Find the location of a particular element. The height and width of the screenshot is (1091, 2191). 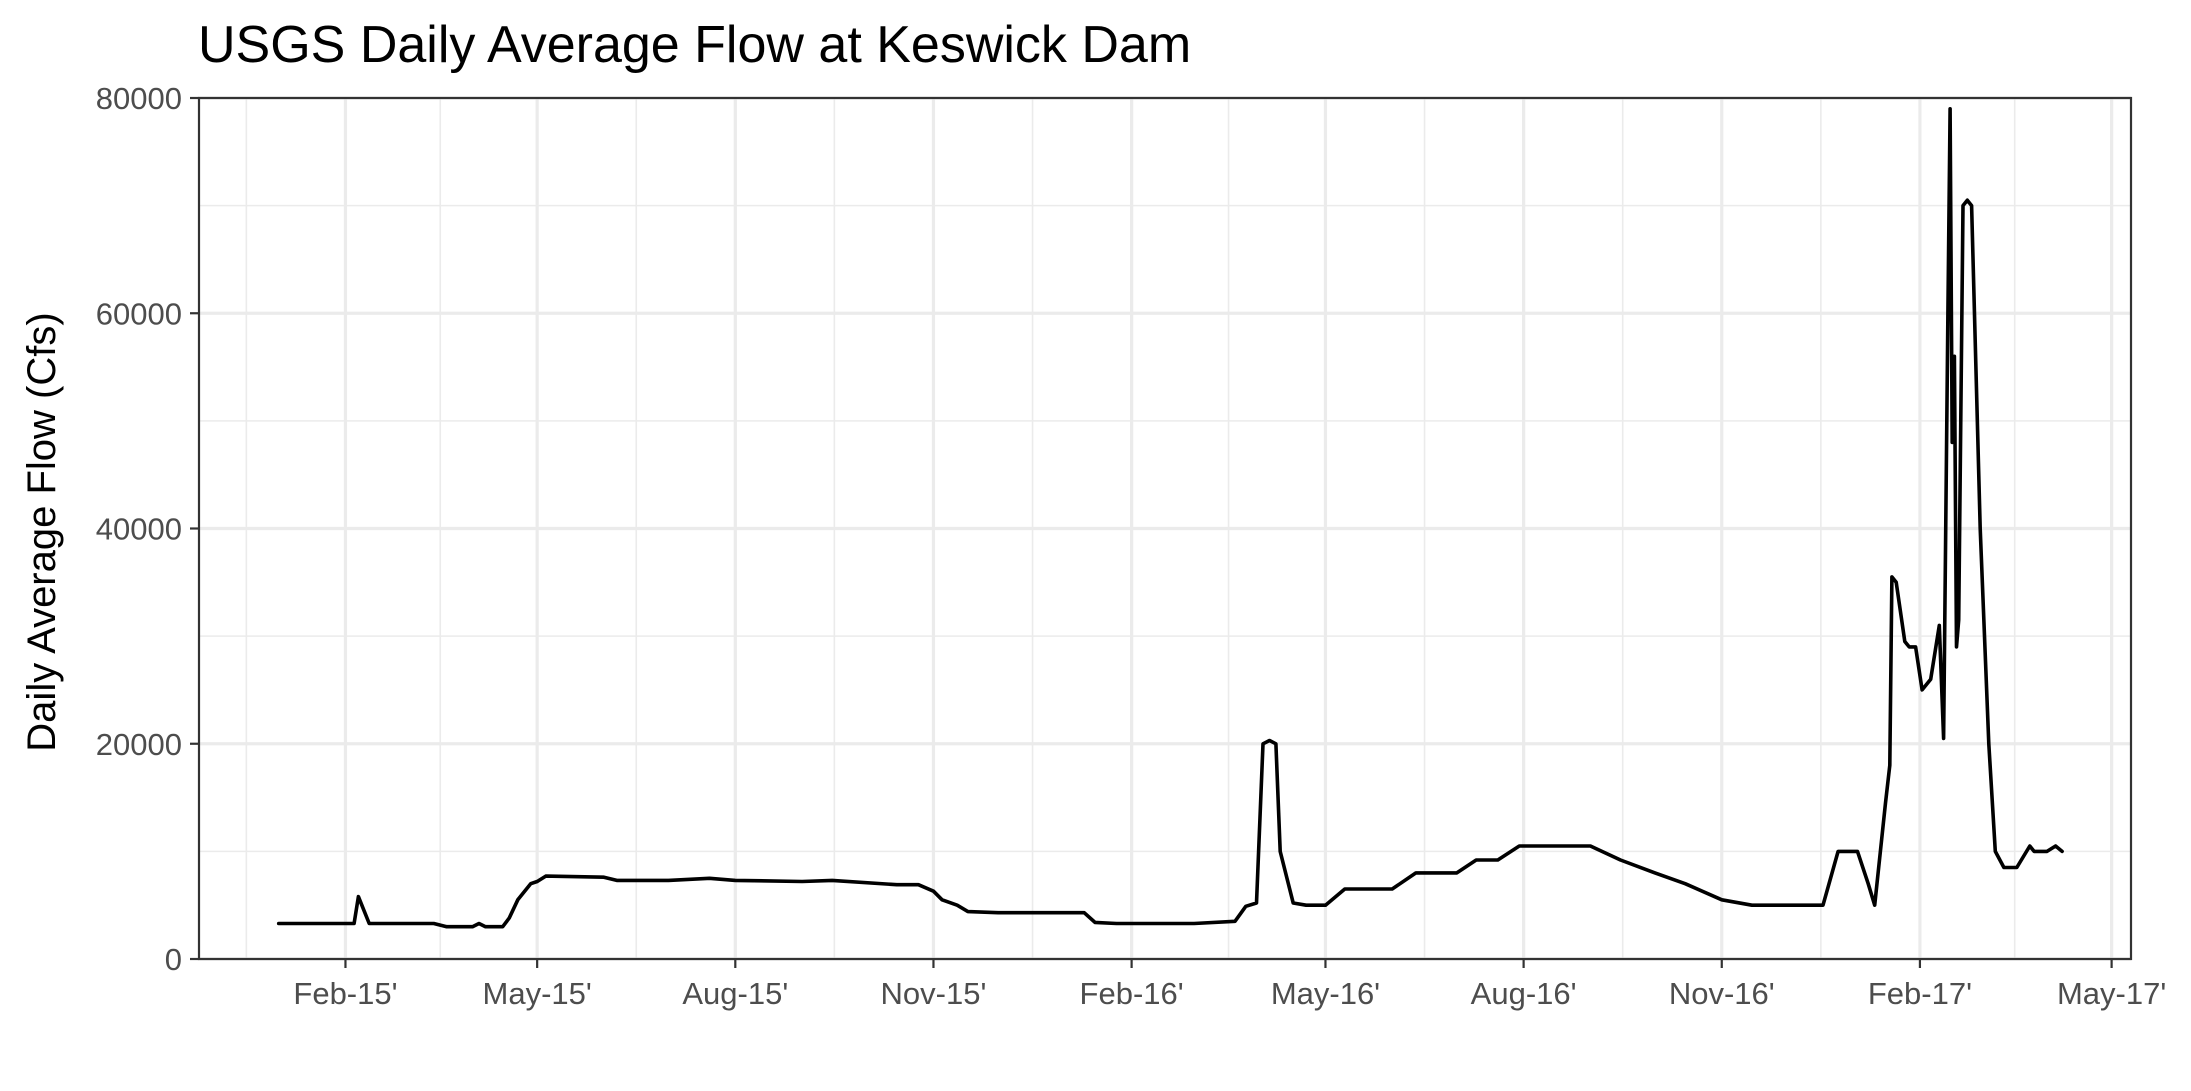

x-tick-label: Aug-15' is located at coordinates (735, 993).